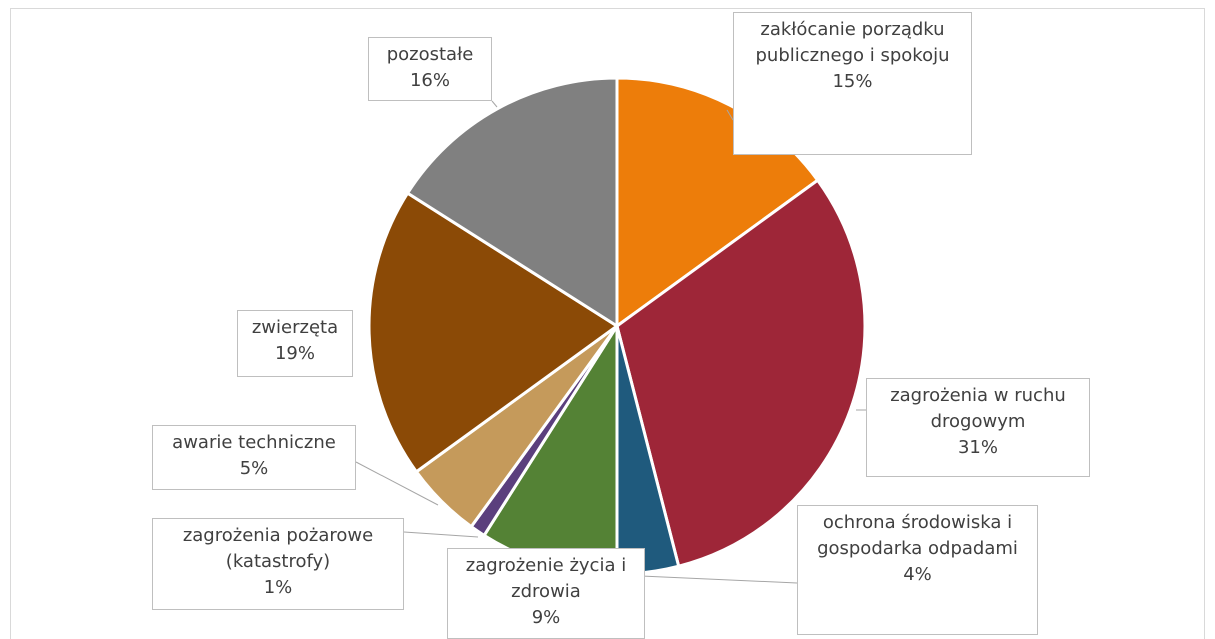 The width and height of the screenshot is (1215, 639). I want to click on data-label: zwierzęta 19%, so click(295, 343).